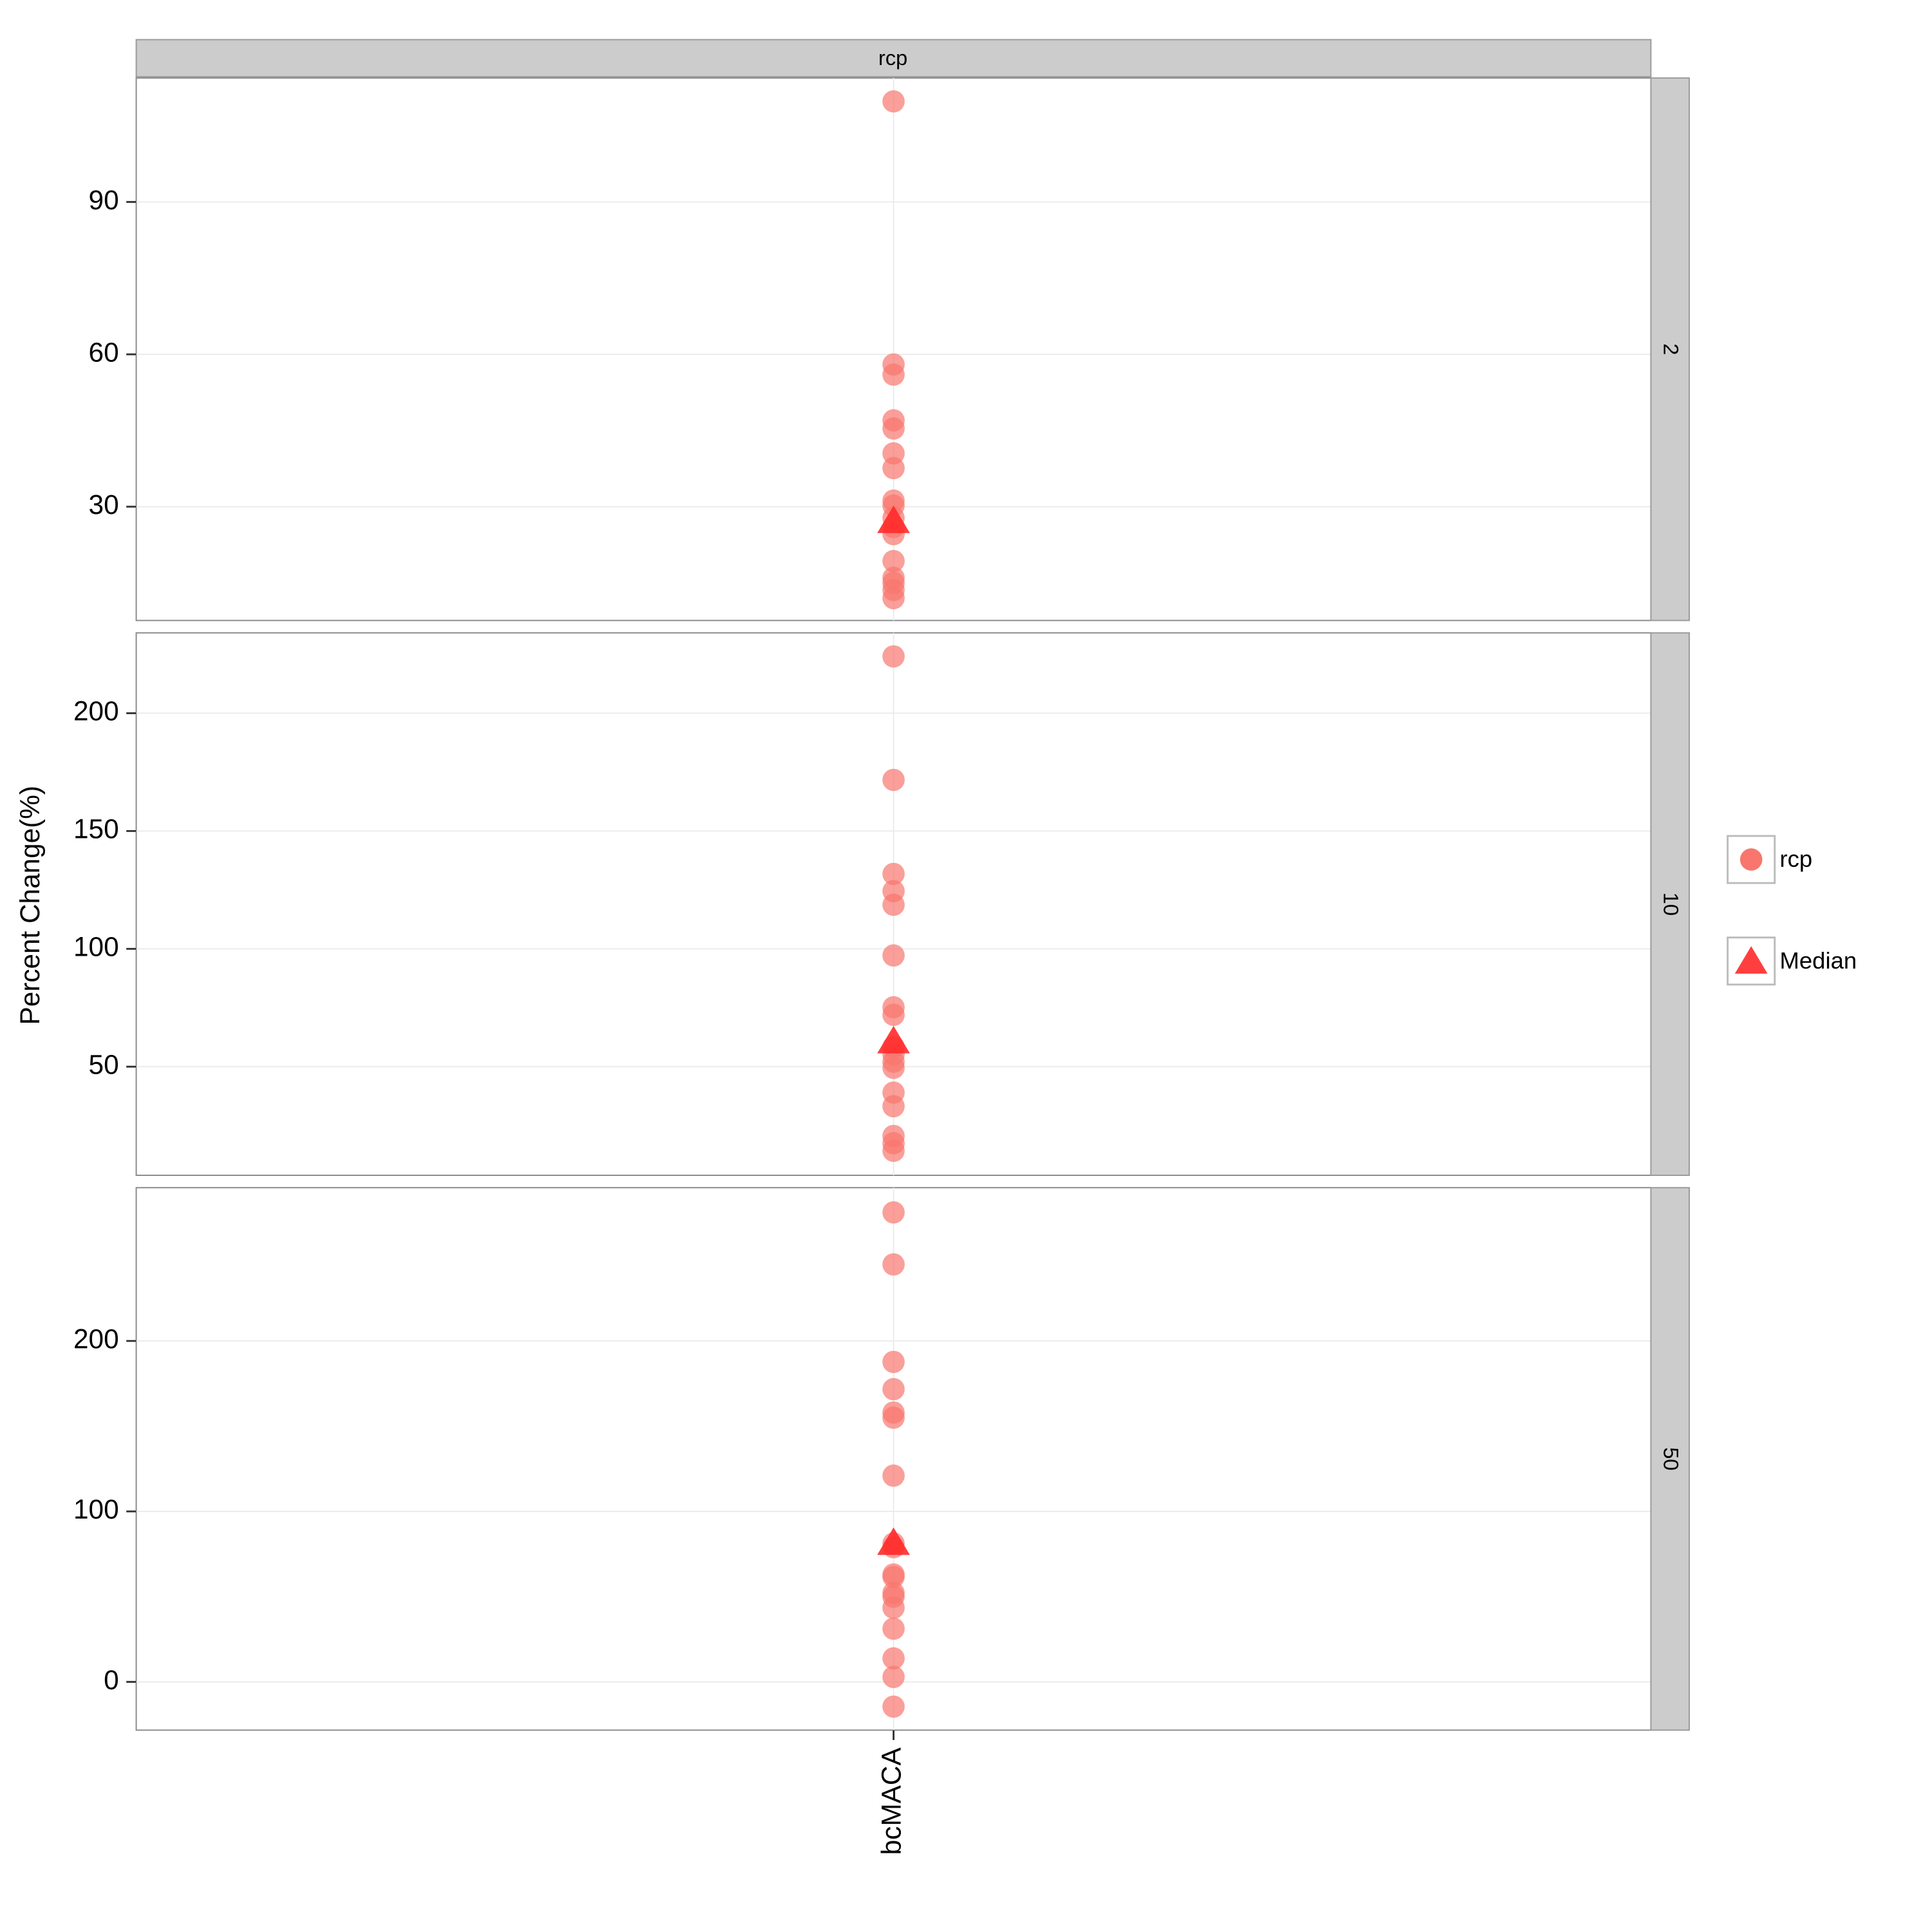  What do you see at coordinates (891, 1801) in the screenshot?
I see `x-tick-label: bcMACA` at bounding box center [891, 1801].